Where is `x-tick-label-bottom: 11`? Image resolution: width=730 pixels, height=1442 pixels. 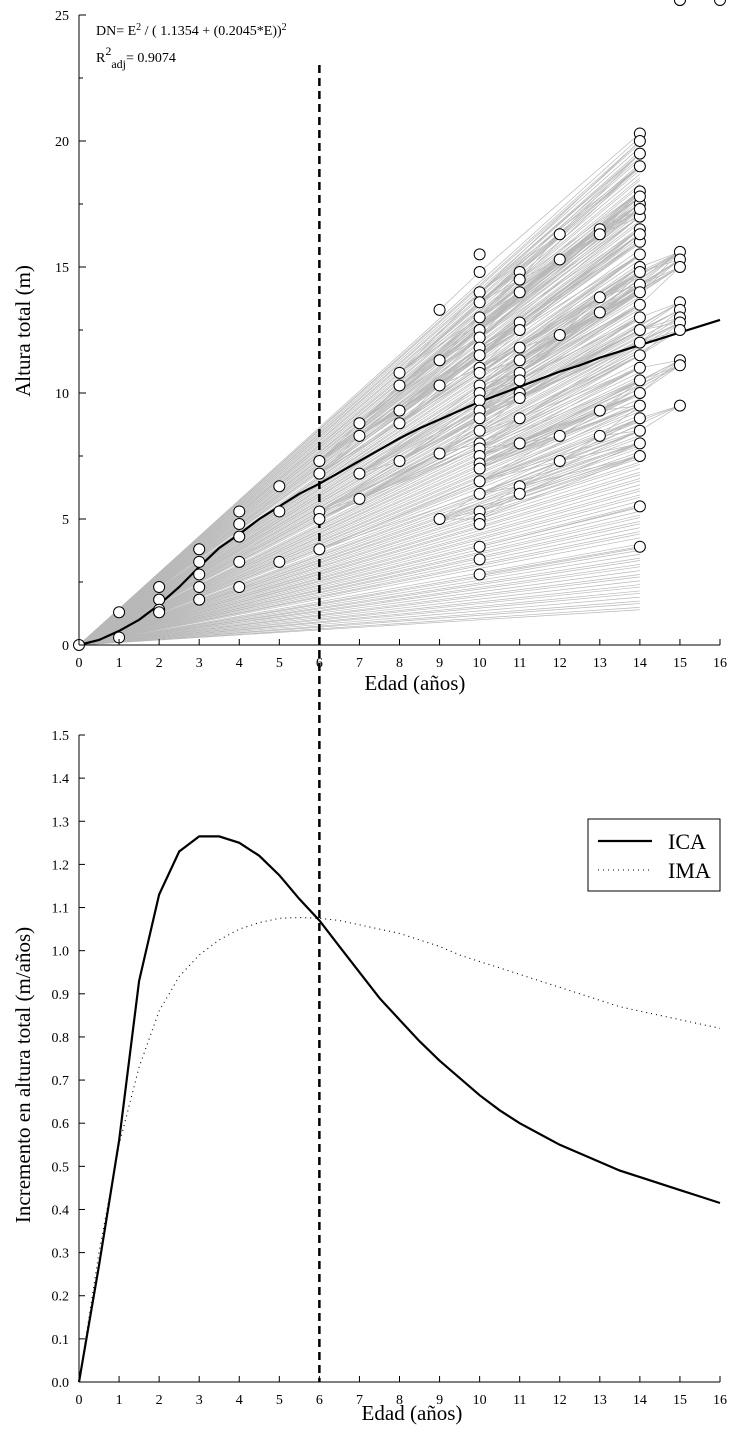 x-tick-label-bottom: 11 is located at coordinates (519, 1400).